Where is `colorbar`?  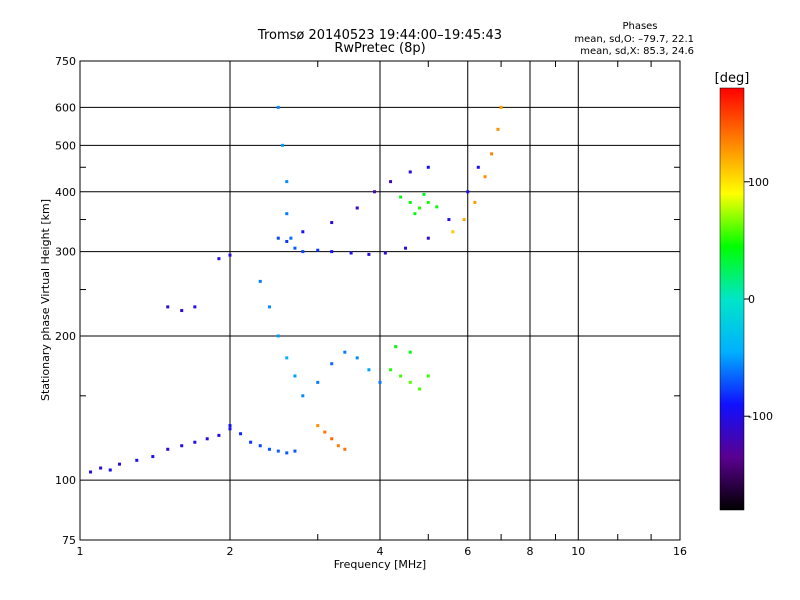 colorbar is located at coordinates (732, 299).